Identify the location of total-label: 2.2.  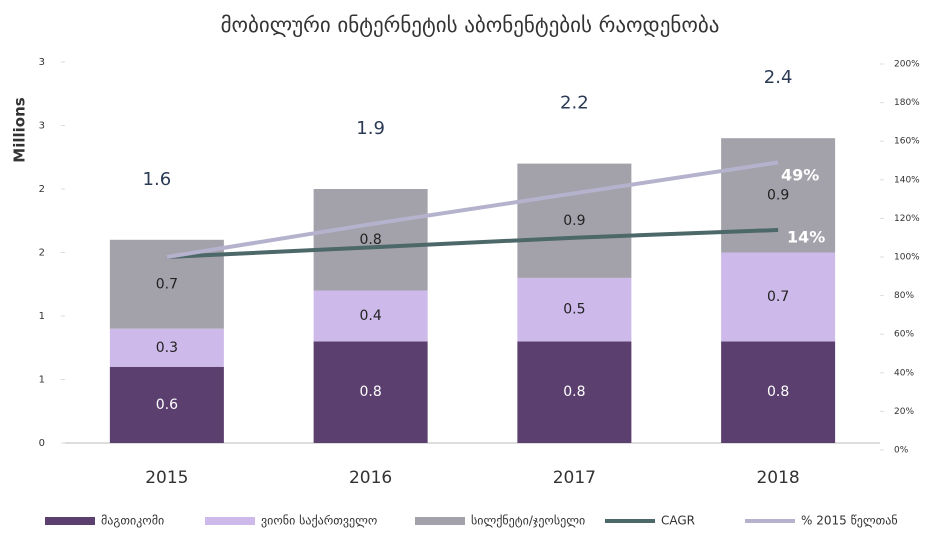
(574, 103).